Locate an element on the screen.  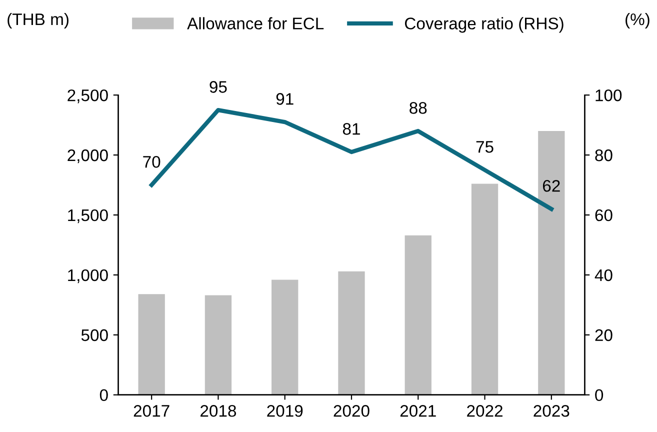
x-tick-label: 2020 is located at coordinates (352, 411).